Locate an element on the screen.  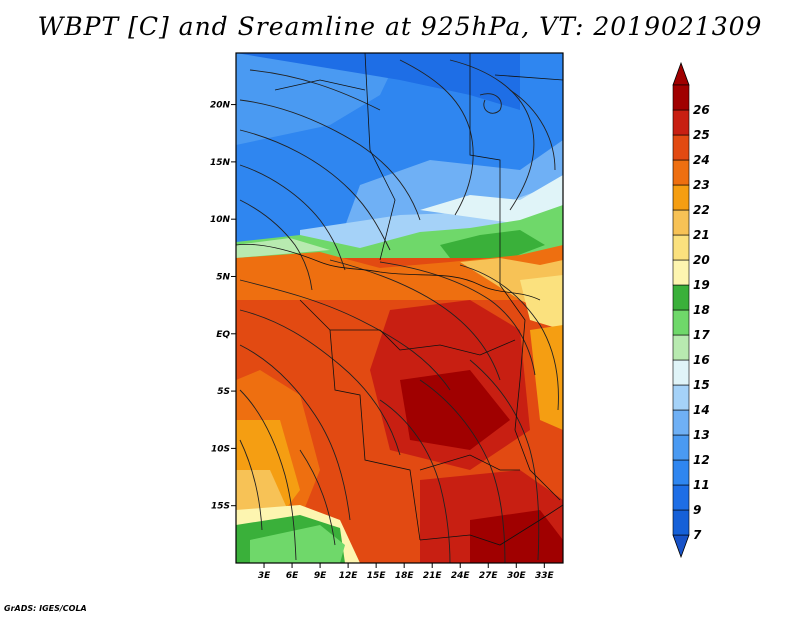
lat-tick-label: 15S is located at coordinates (220, 507).